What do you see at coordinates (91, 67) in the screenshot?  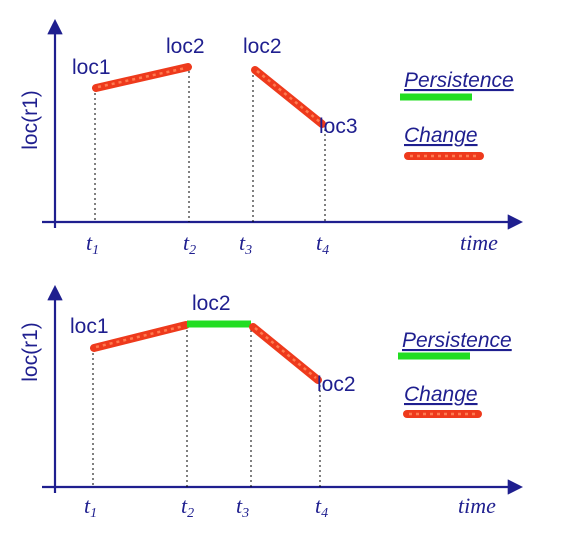 I see `top-label-loc1: loc1` at bounding box center [91, 67].